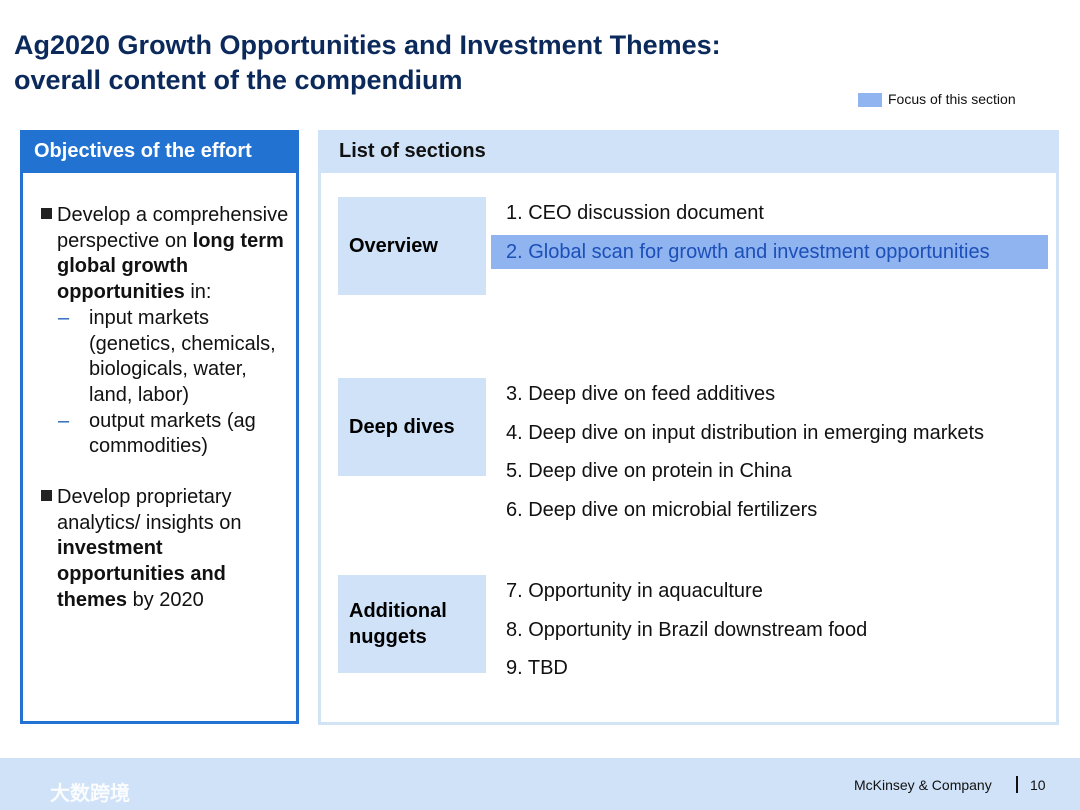  What do you see at coordinates (687, 629) in the screenshot?
I see `section-item: 8. Opportunity in Brazil downstream food` at bounding box center [687, 629].